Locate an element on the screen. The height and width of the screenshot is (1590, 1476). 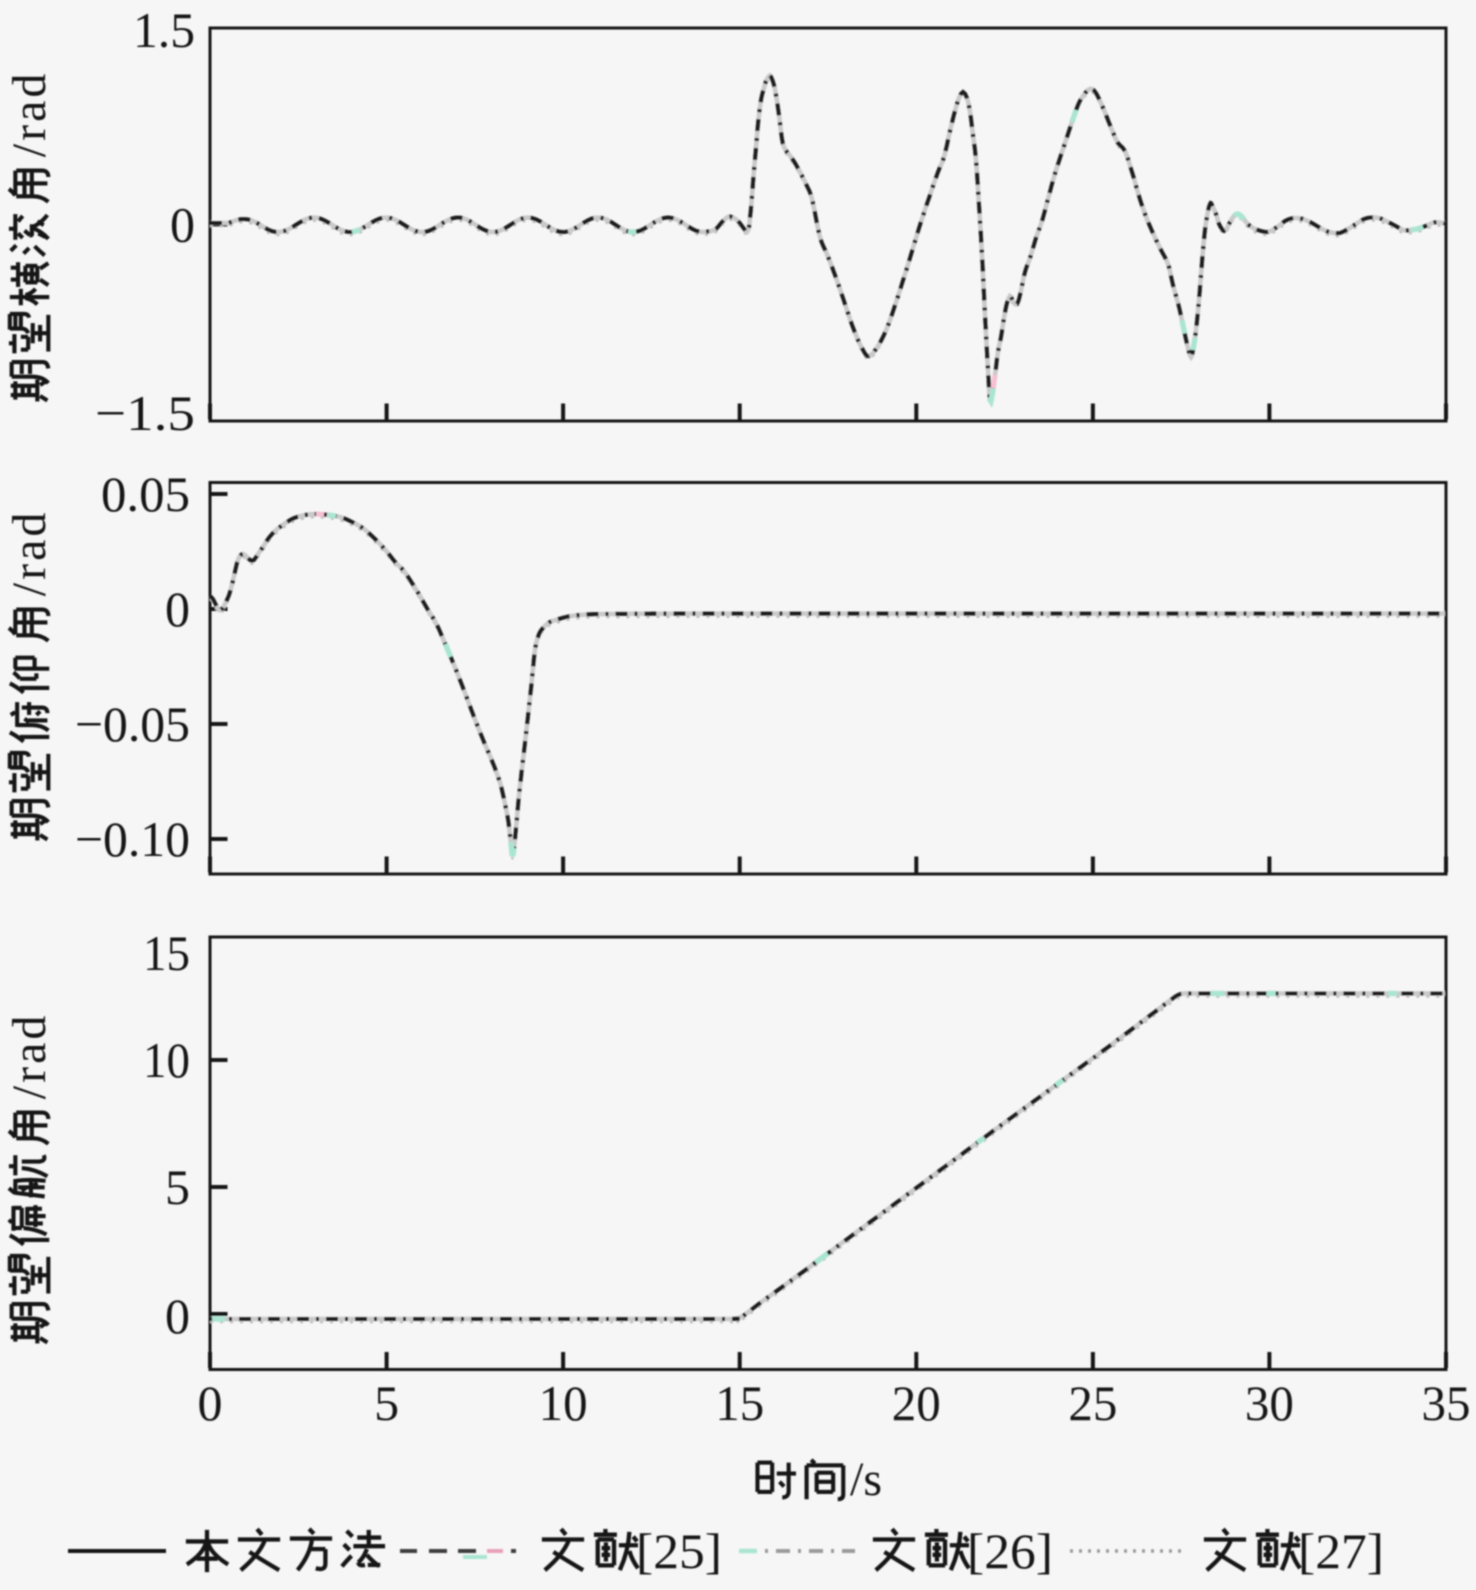
svg-text: [27] is located at coordinates (1341, 1551).